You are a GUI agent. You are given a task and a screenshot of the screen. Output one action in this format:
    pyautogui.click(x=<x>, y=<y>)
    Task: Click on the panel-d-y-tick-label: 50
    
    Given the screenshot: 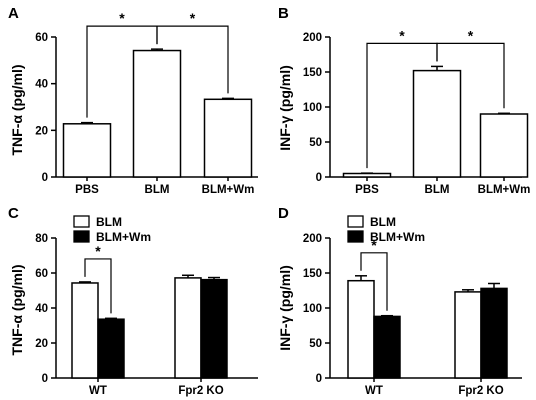 What is the action you would take?
    pyautogui.click(x=315, y=344)
    